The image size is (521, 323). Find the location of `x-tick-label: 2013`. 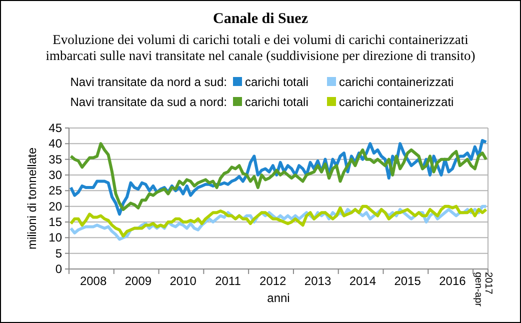

x-tick-label: 2013 is located at coordinates (318, 281).